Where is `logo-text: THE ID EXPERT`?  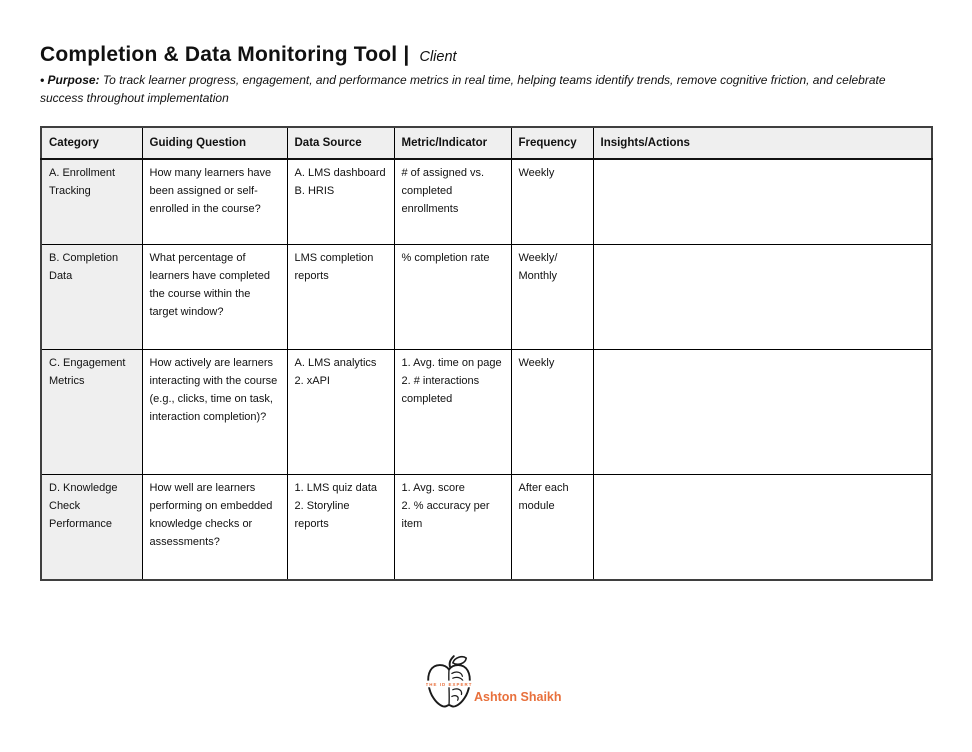
logo-text: THE ID EXPERT is located at coordinates (449, 684).